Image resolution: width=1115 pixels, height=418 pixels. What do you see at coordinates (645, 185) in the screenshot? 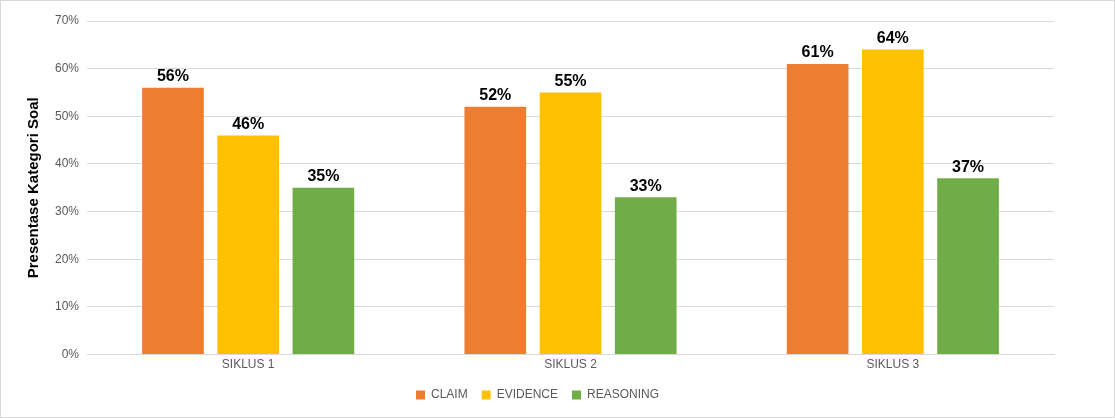
I see `data-label: 33%` at bounding box center [645, 185].